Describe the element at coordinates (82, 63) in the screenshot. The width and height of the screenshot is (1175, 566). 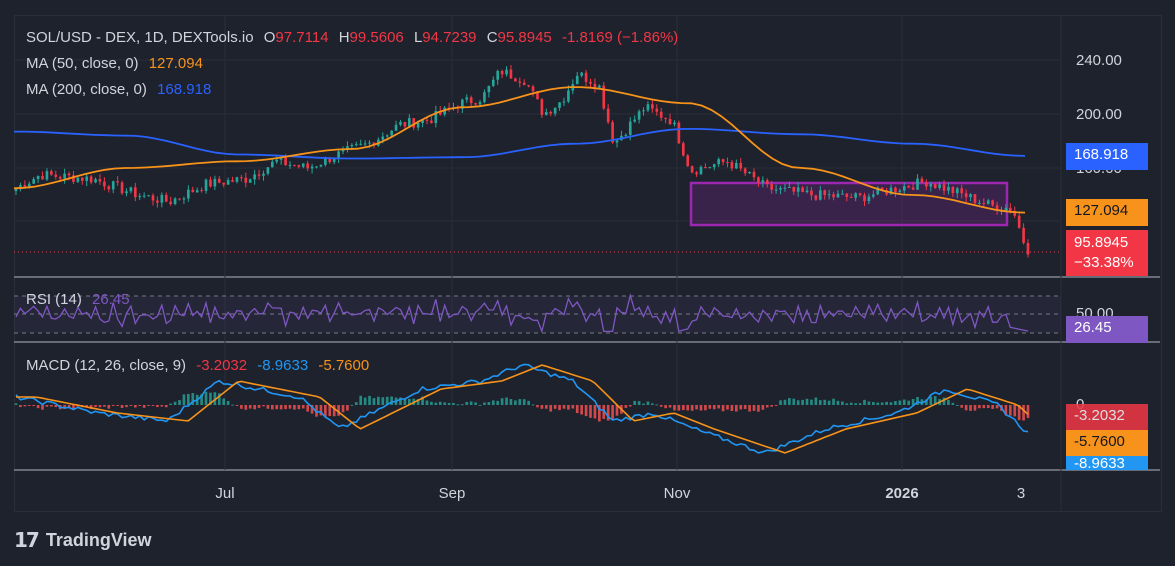
I see `ma50-label: MA (50, close, 0)` at that location.